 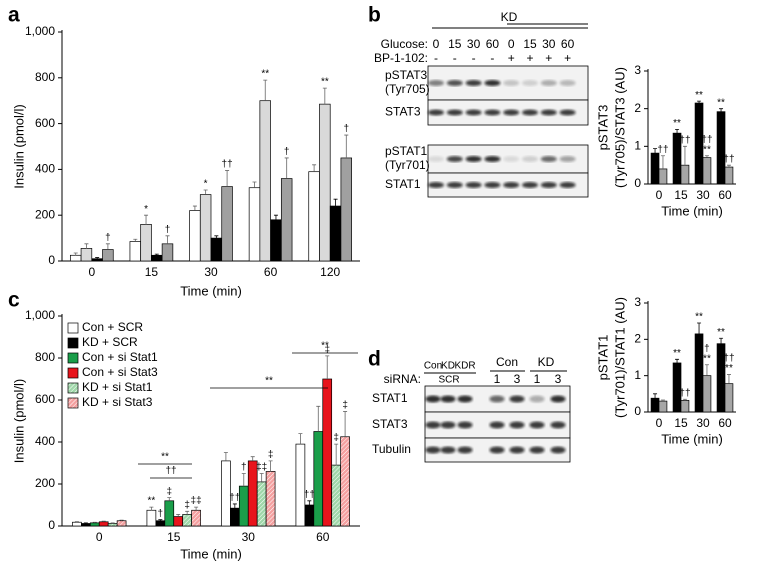 What do you see at coordinates (45, 441) in the screenshot?
I see `y-tick-label: 400` at bounding box center [45, 441].